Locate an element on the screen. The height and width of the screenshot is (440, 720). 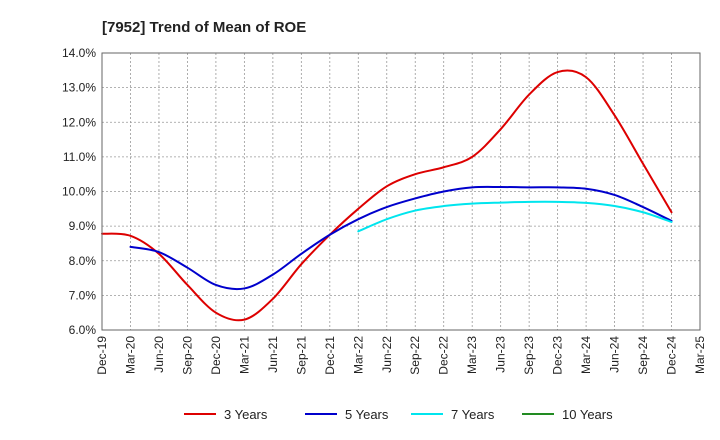
y-tick-label: 8.0% is located at coordinates (83, 261).